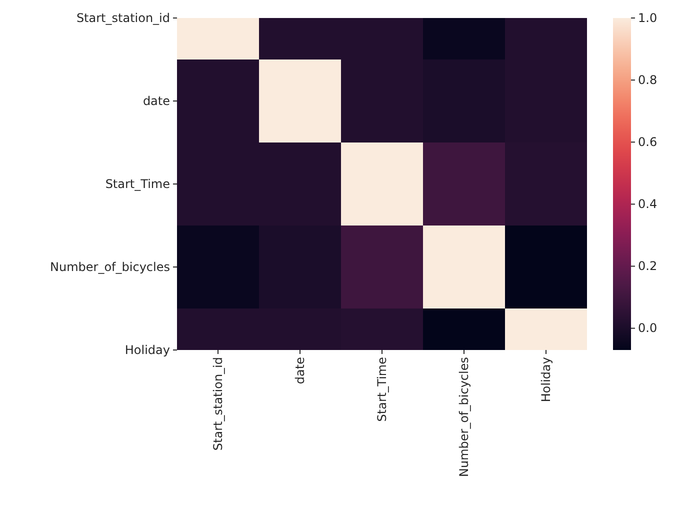 The width and height of the screenshot is (678, 518). I want to click on y-tick-label: Start_station_id, so click(123, 17).